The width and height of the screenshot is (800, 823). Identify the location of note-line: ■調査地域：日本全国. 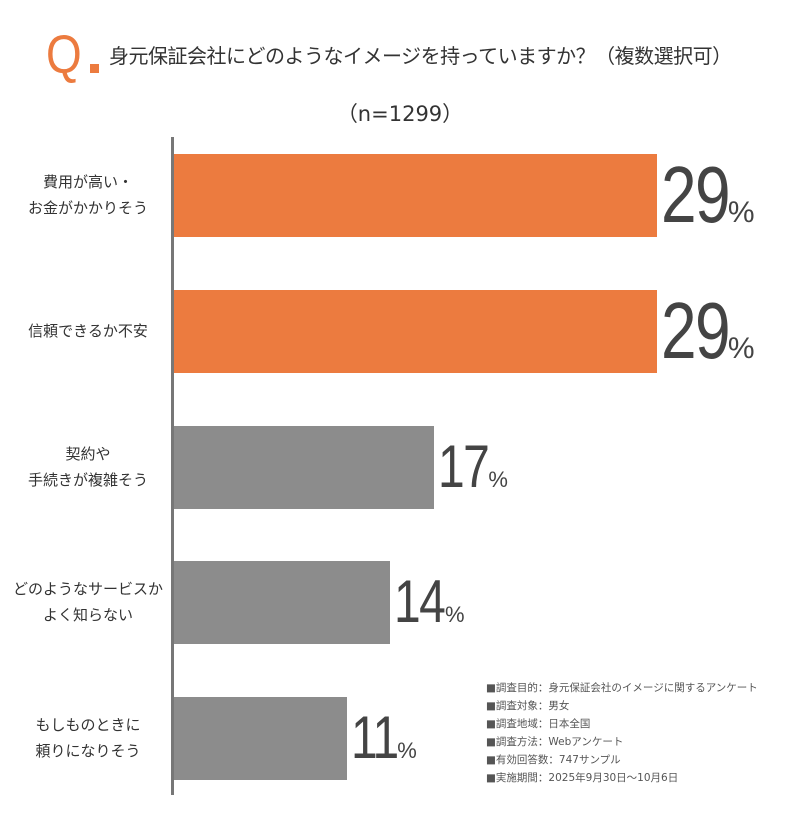
(538, 724).